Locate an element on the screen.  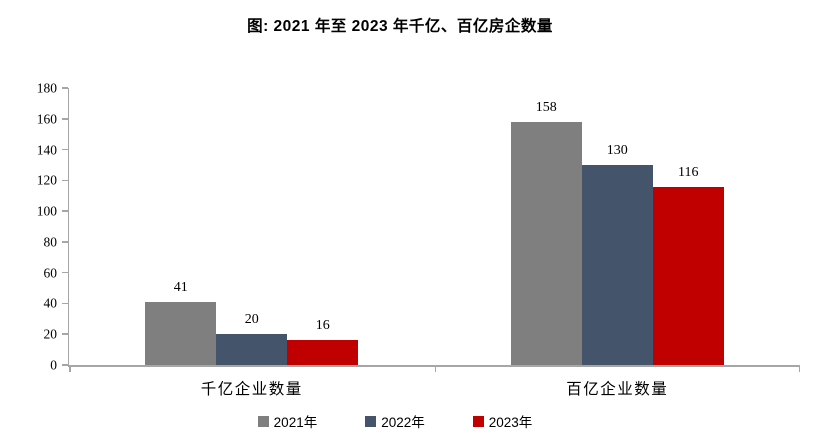
legend-swatch-2023年 is located at coordinates (478, 421).